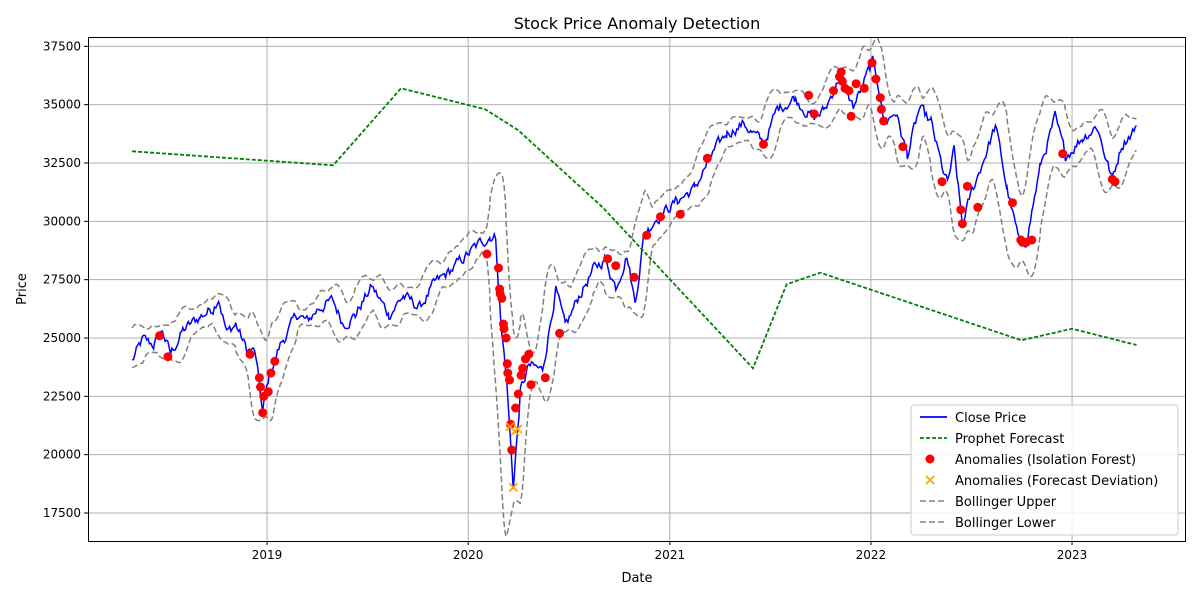  I want to click on legend-iso-label: Anomalies (Isolation Forest), so click(1045, 460).